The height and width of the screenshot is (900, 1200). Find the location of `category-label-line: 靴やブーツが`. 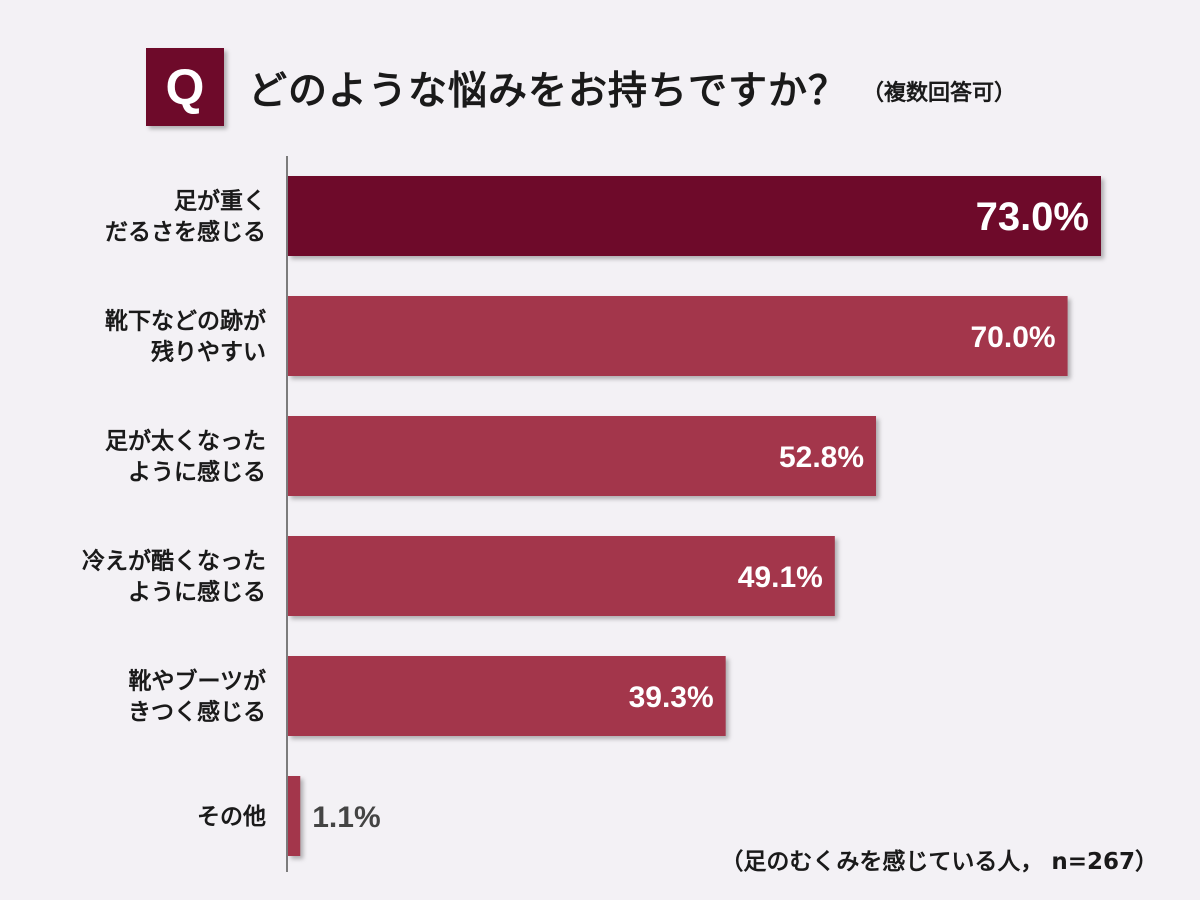

category-label-line: 靴やブーツが is located at coordinates (197, 681).